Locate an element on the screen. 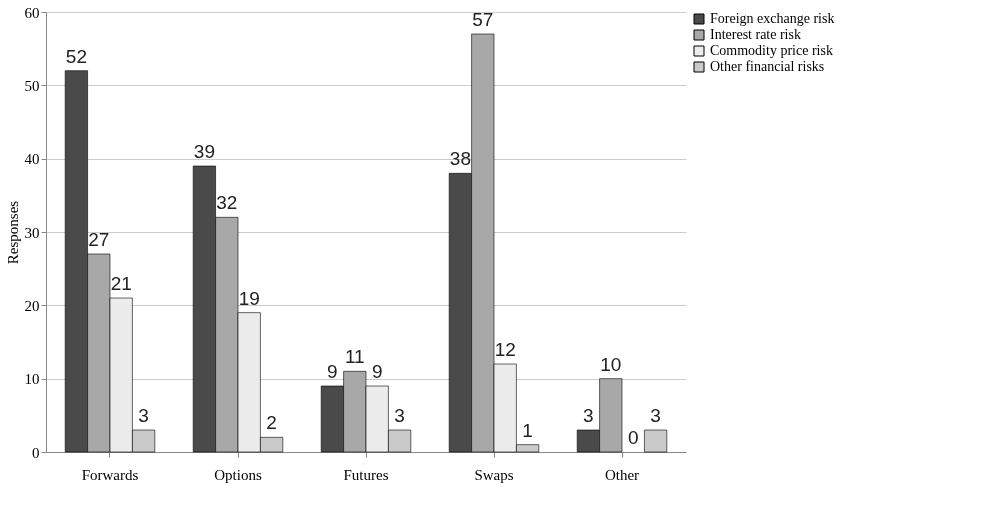  y-axis-title: Responses is located at coordinates (12, 232).